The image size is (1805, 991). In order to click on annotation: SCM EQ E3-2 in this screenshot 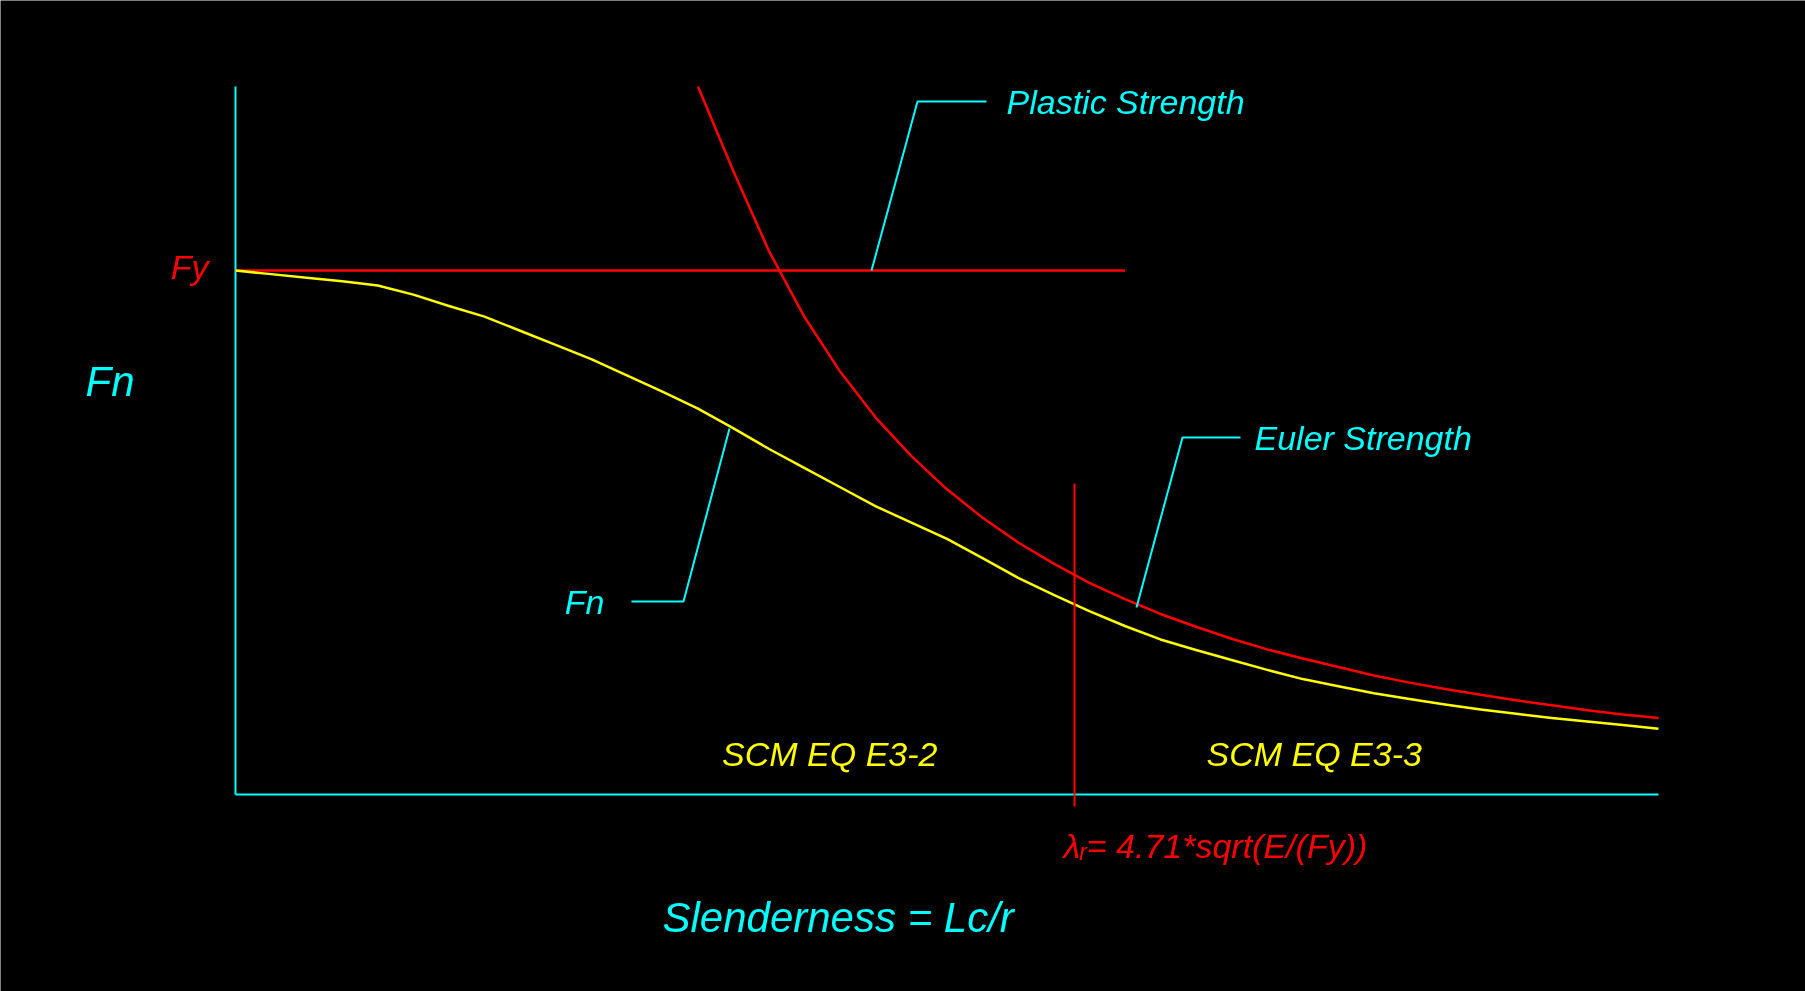, I will do `click(830, 753)`.